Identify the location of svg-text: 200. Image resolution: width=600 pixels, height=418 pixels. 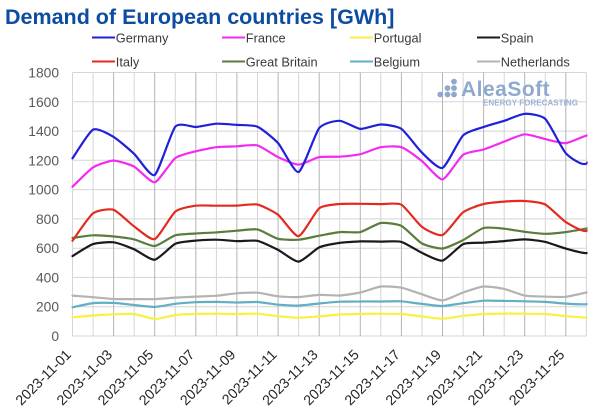
(47, 307).